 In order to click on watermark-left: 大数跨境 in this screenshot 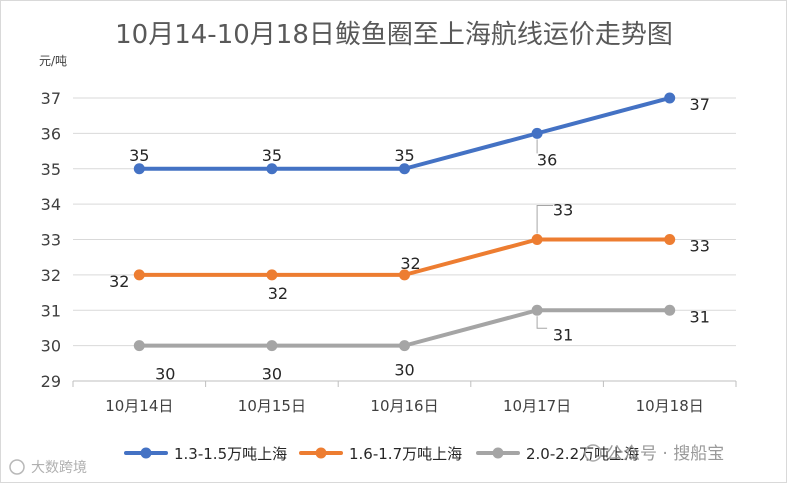, I will do `click(48, 467)`.